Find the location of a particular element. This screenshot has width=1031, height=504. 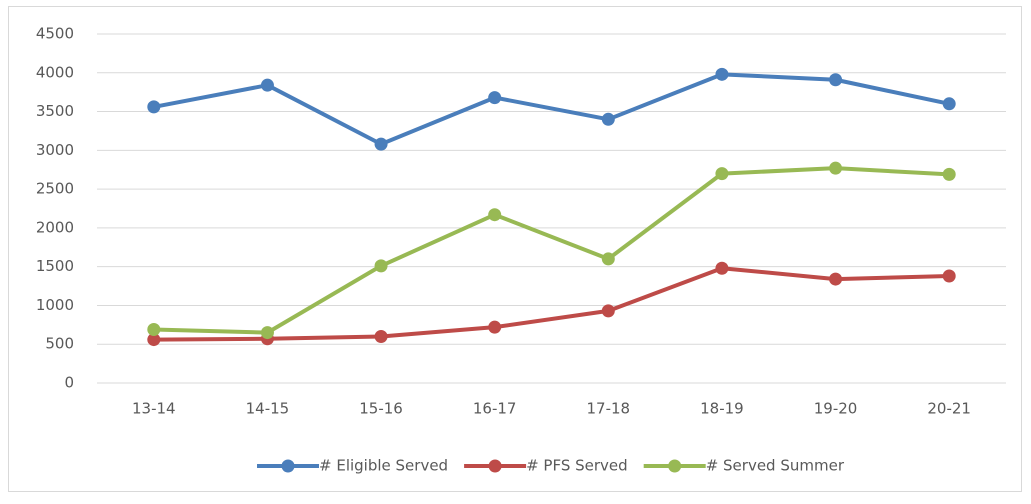

x-tick-label: 19-20 is located at coordinates (836, 409).